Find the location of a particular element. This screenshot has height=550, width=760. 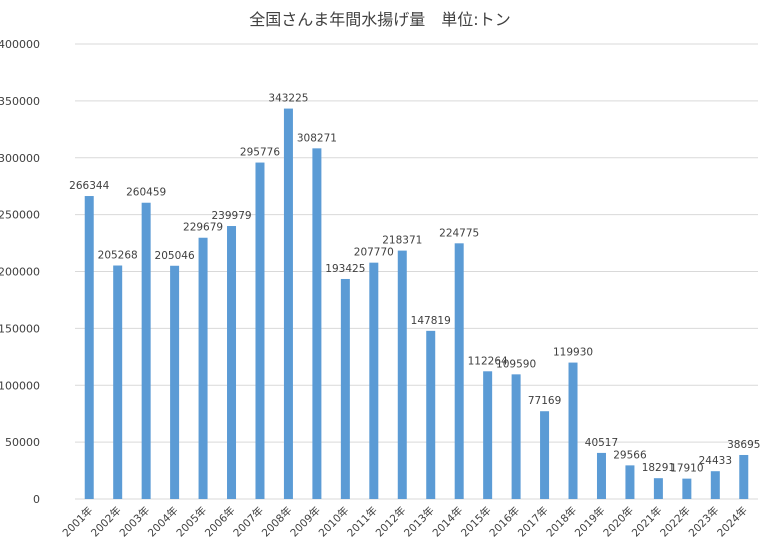

x-tick-label: 2001年 is located at coordinates (78, 522).